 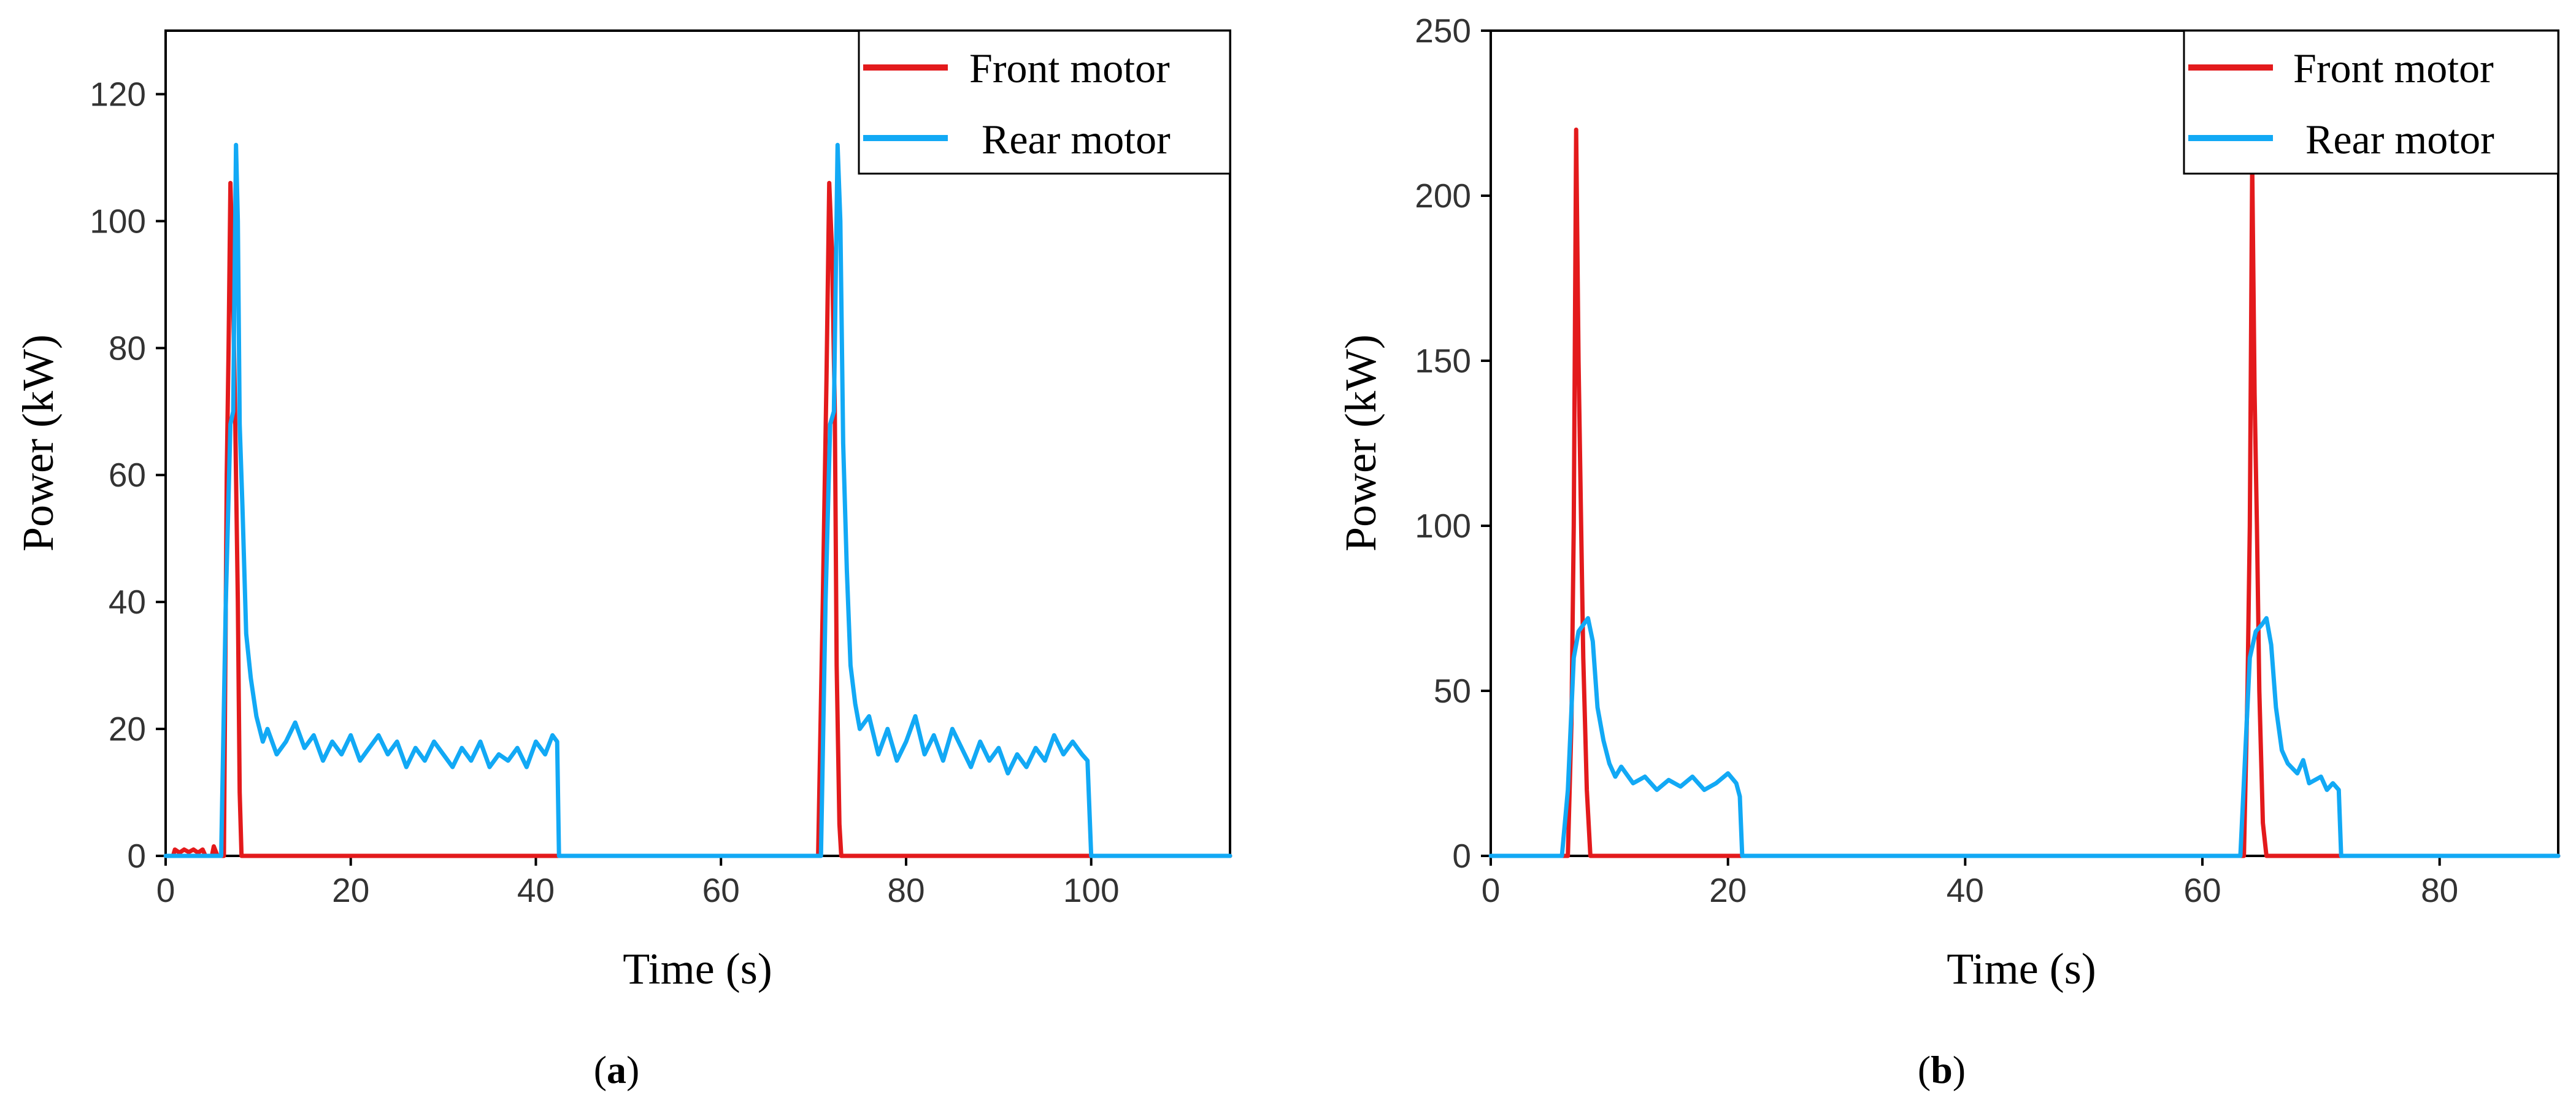 What do you see at coordinates (2393, 68) in the screenshot?
I see `legend-label-front-b: Front motor` at bounding box center [2393, 68].